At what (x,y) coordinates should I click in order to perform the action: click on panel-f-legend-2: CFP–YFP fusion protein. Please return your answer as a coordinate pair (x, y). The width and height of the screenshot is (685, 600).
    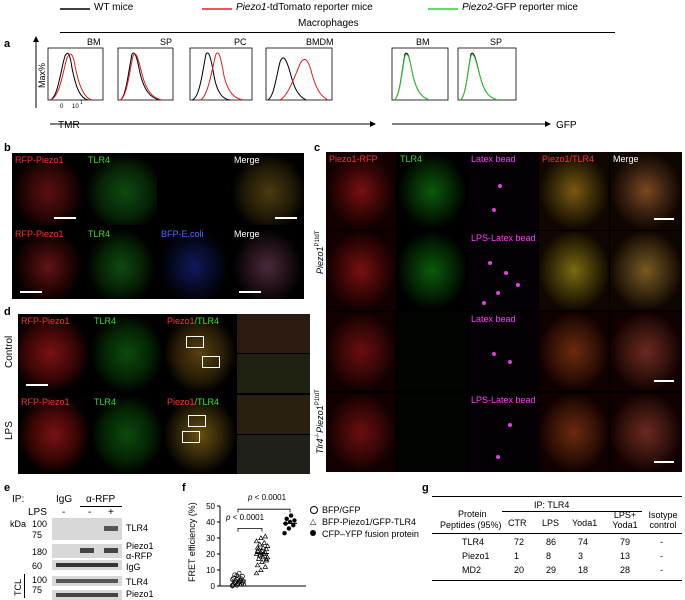
    Looking at the image, I should click on (370, 534).